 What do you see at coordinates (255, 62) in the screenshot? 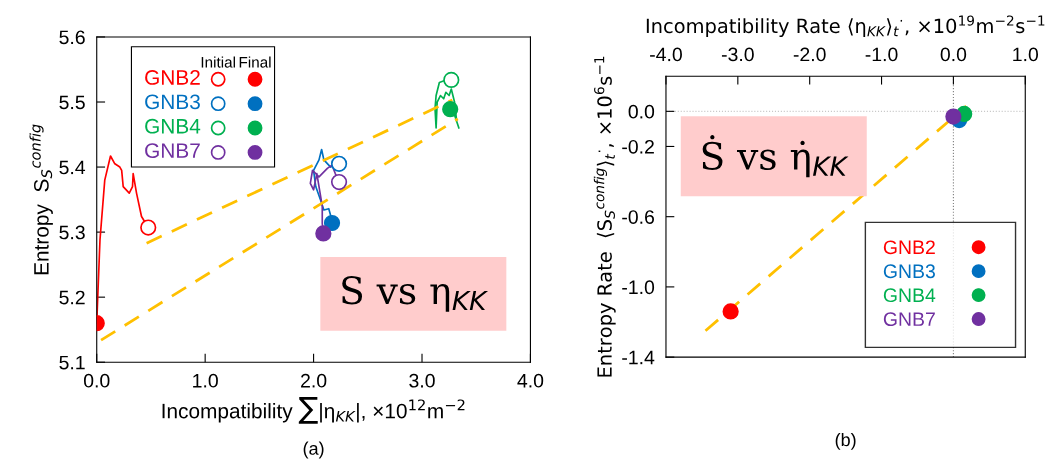
I see `annotation: Final` at bounding box center [255, 62].